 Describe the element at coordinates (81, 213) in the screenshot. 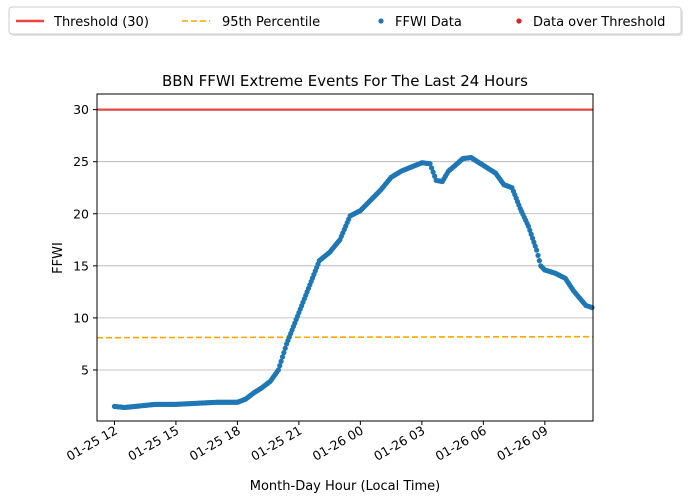

I see `y-tick-label: 20` at that location.